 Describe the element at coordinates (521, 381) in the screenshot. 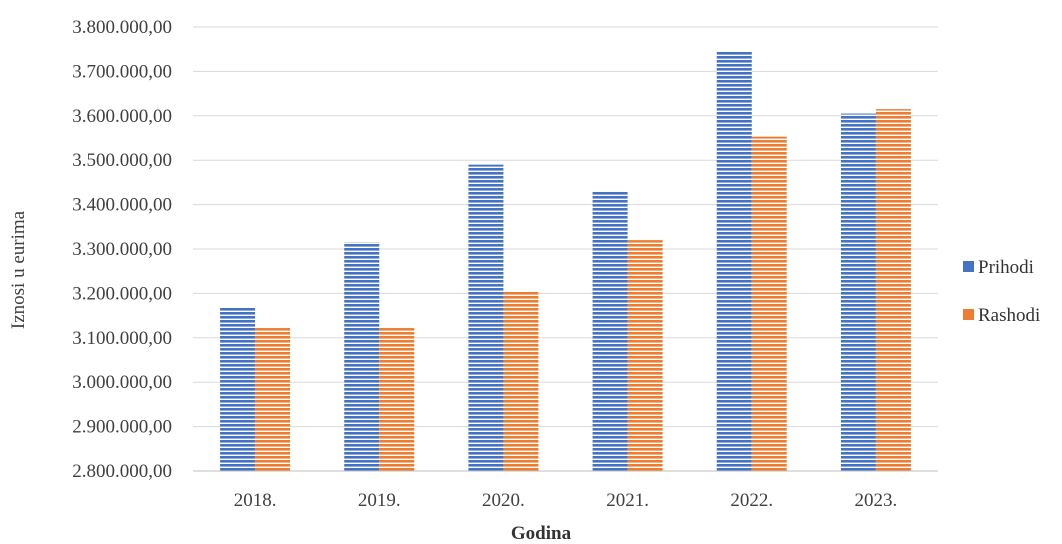

I see `bar-rashodi-2020` at that location.